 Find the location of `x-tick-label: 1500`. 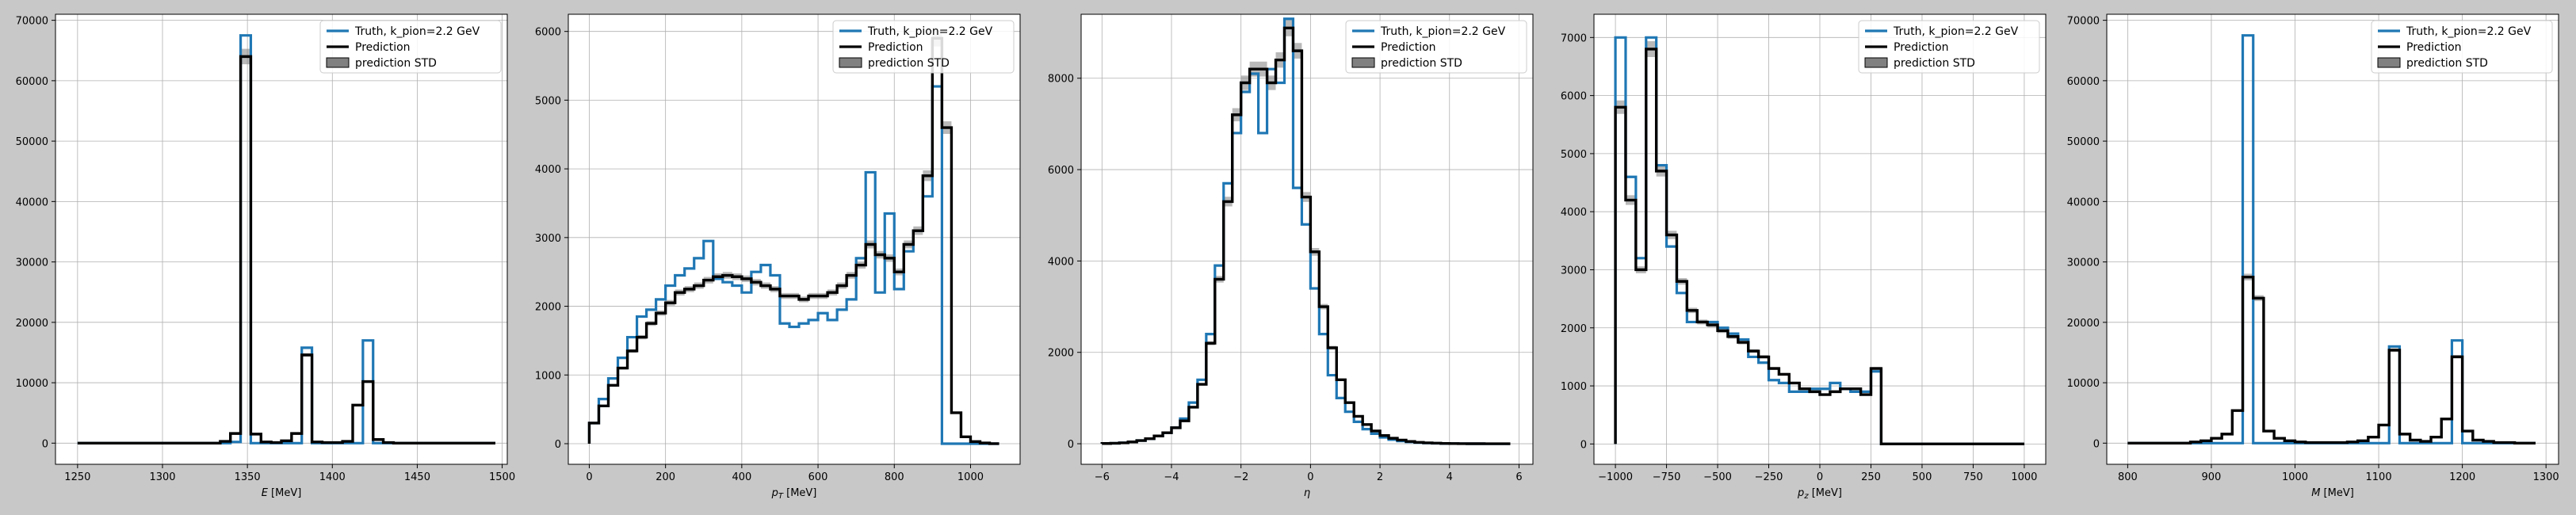

x-tick-label: 1500 is located at coordinates (502, 477).